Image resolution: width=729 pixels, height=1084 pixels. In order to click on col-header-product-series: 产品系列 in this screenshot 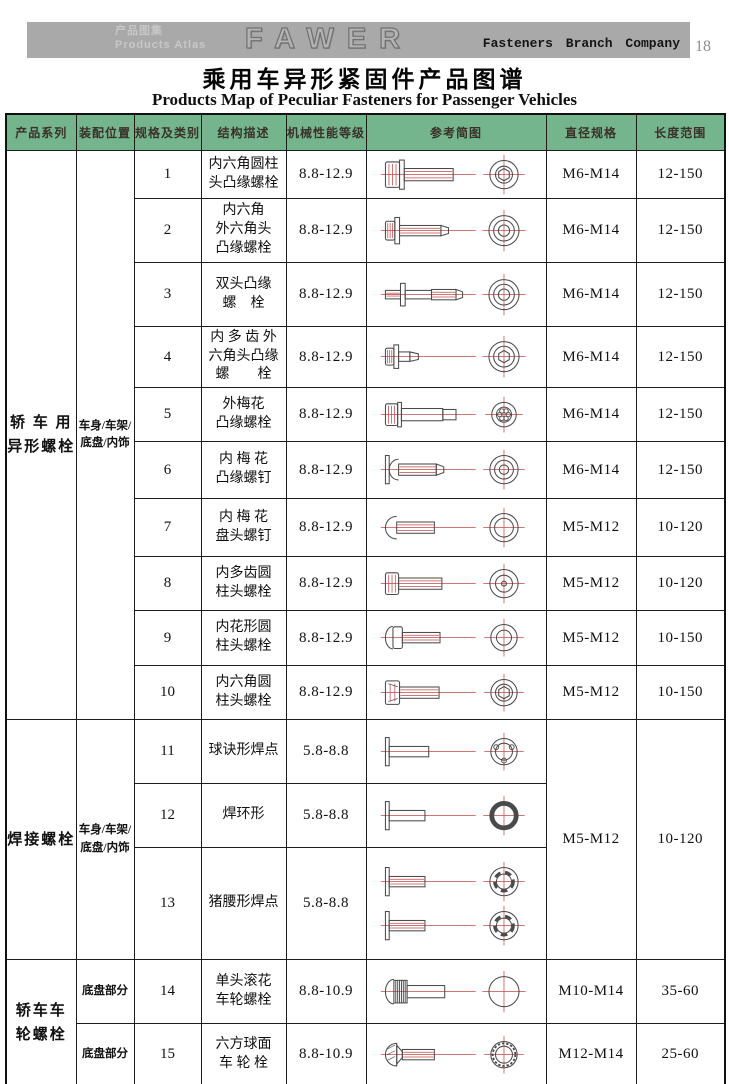, I will do `click(41, 132)`.